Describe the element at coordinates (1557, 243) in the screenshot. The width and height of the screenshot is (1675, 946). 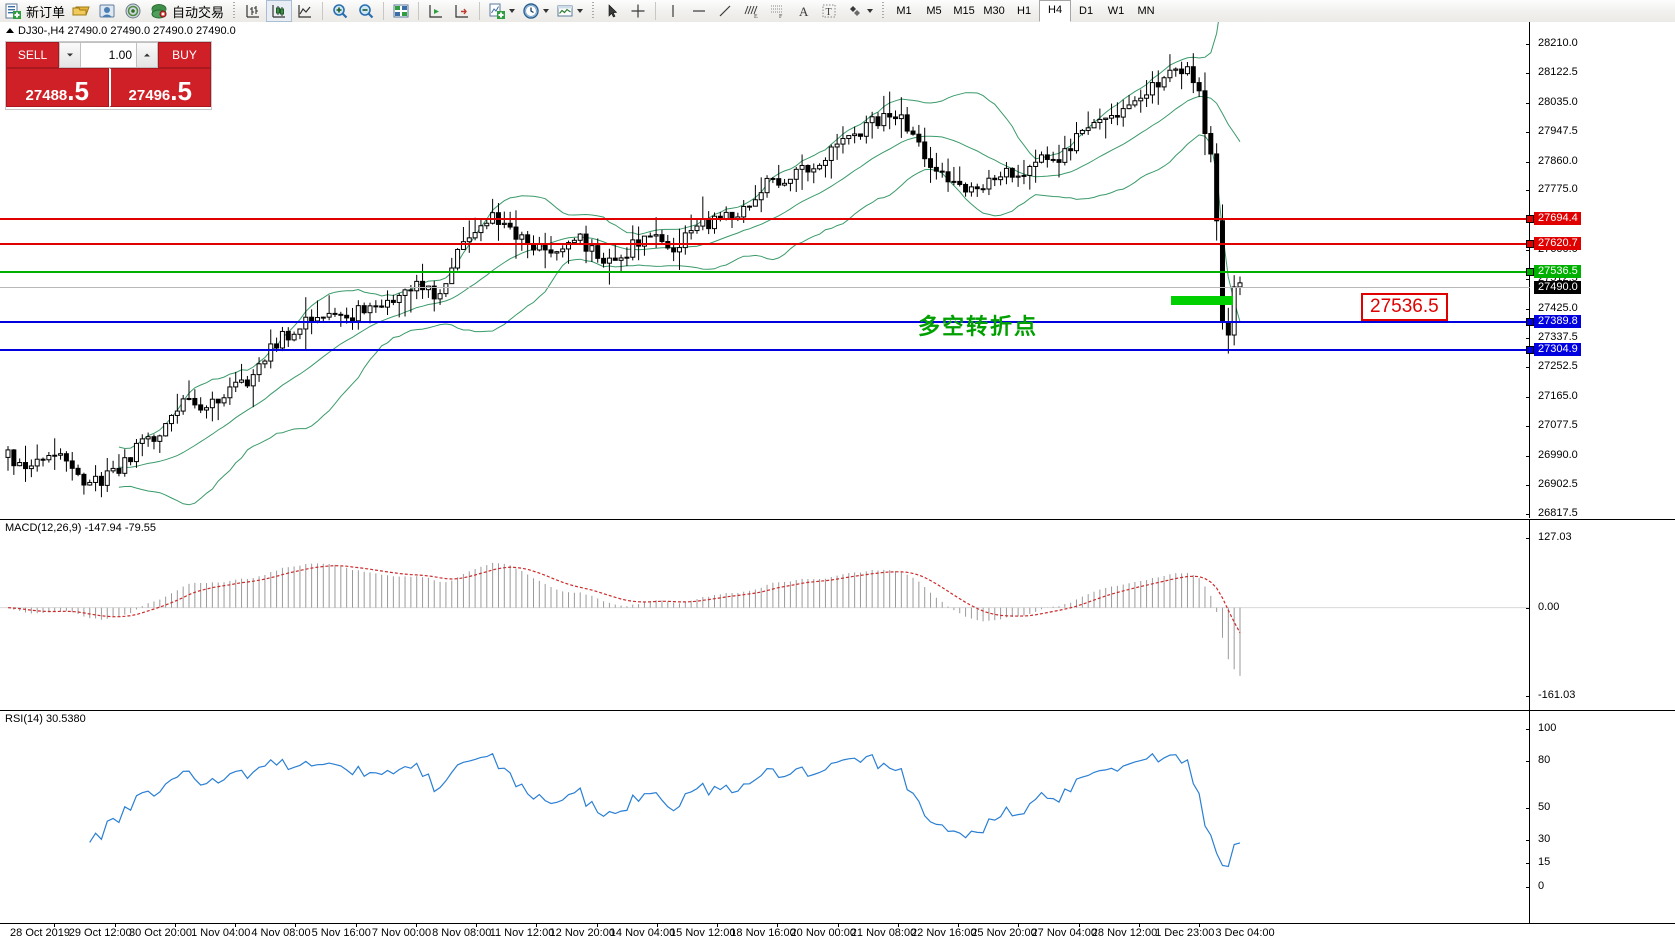
I see `price-line-tag: 27620.7` at that location.